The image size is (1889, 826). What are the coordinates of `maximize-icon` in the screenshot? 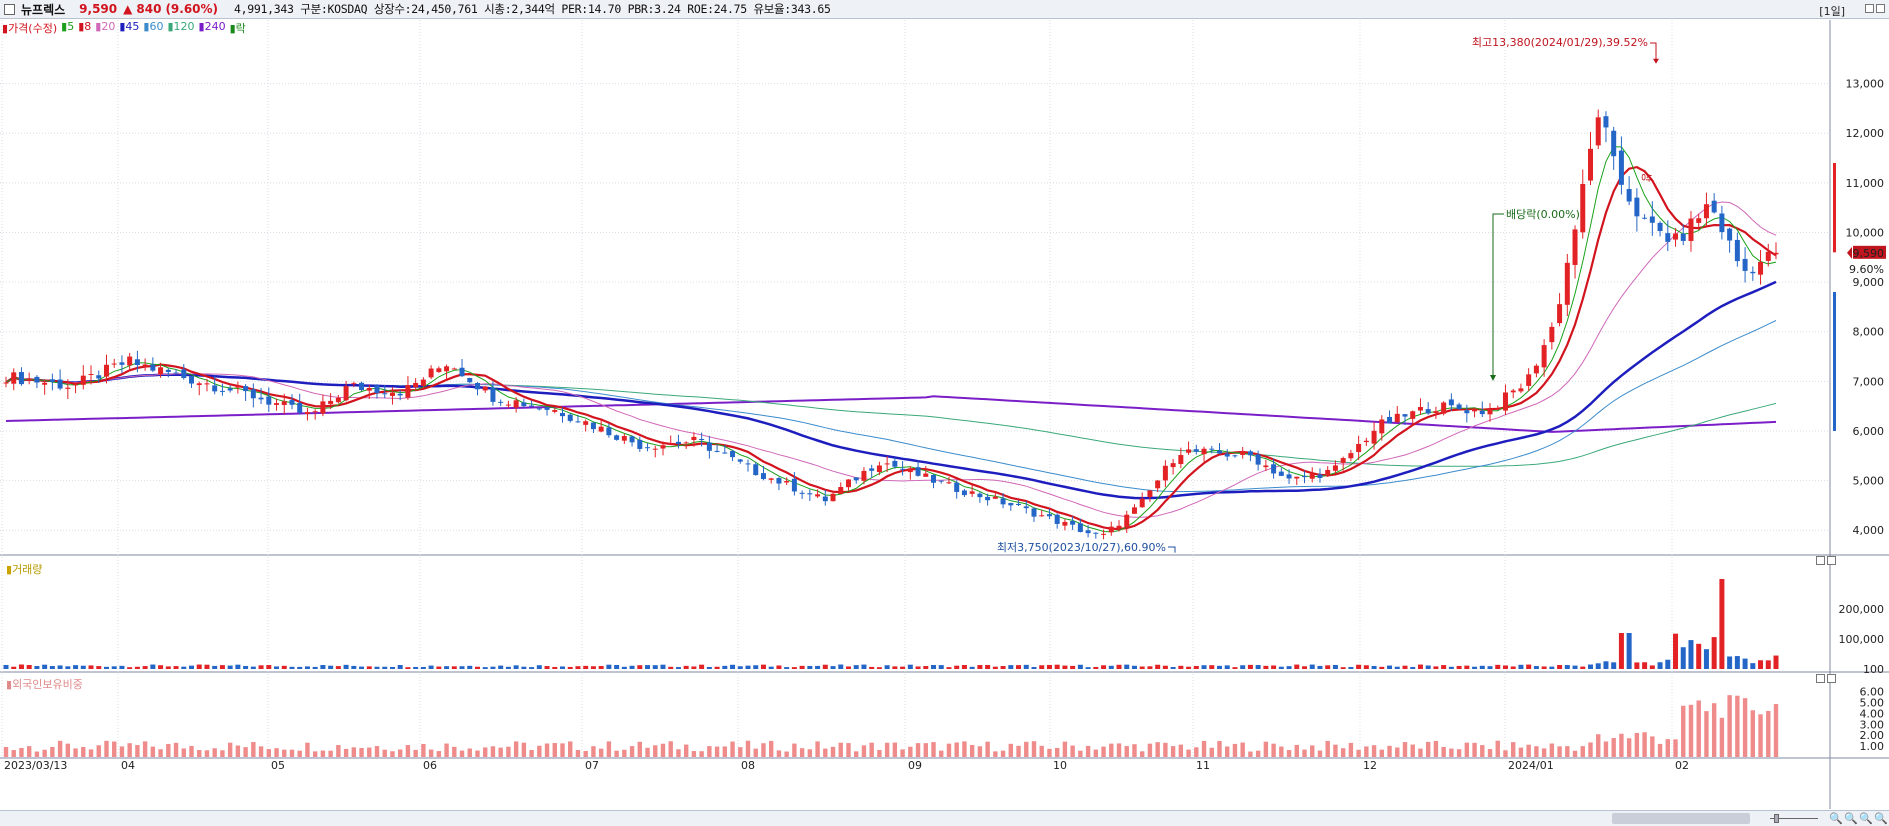 It's located at (1869, 8).